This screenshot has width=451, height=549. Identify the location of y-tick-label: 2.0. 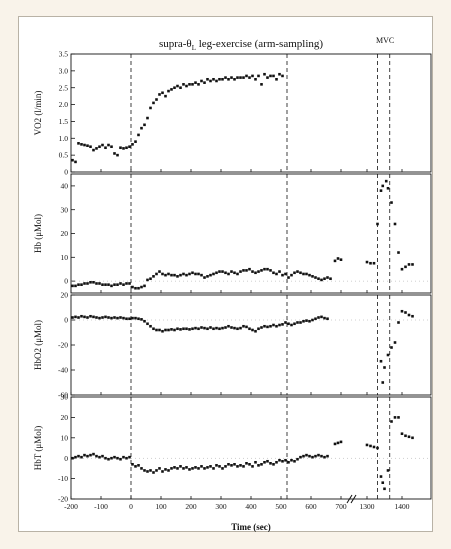
(64, 104).